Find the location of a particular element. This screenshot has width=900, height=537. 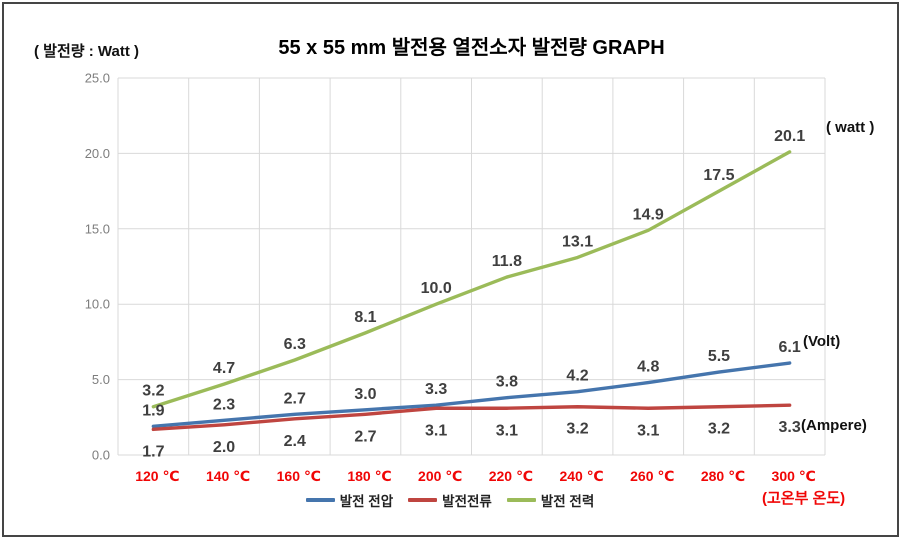

data-label: 1.7 is located at coordinates (153, 451).